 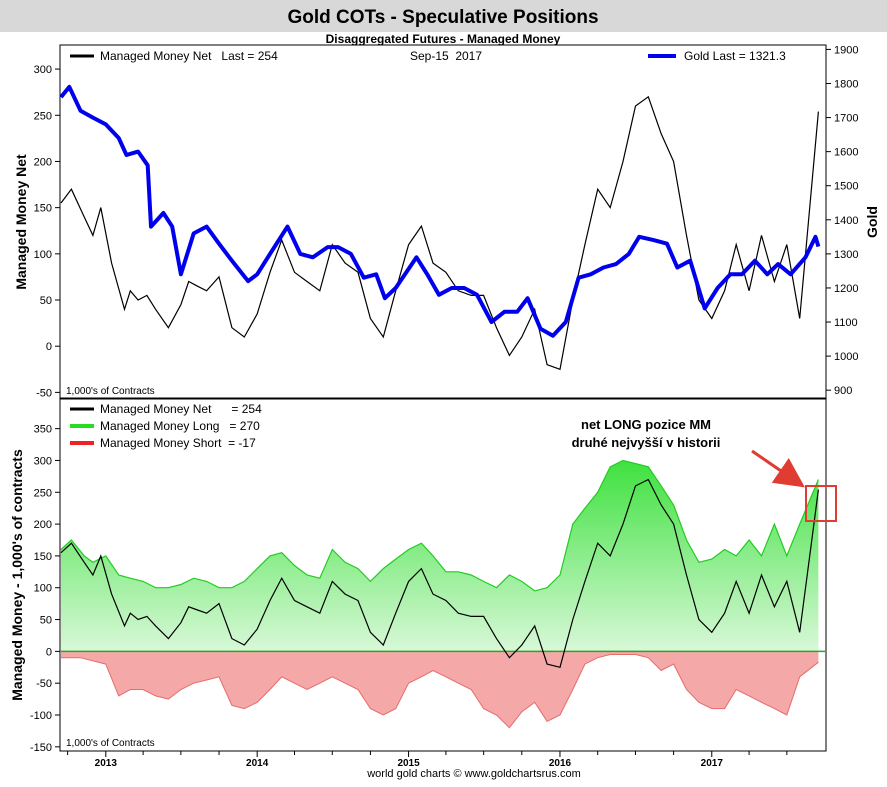 I want to click on annotation-highlight-box, so click(x=821, y=503).